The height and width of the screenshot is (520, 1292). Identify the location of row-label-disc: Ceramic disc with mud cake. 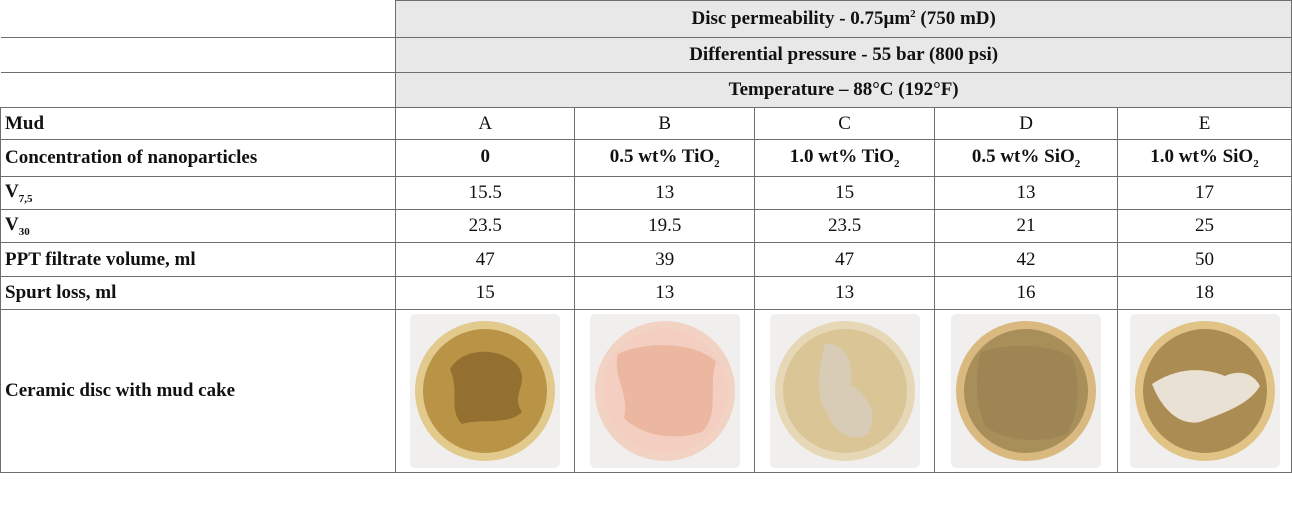
(198, 391).